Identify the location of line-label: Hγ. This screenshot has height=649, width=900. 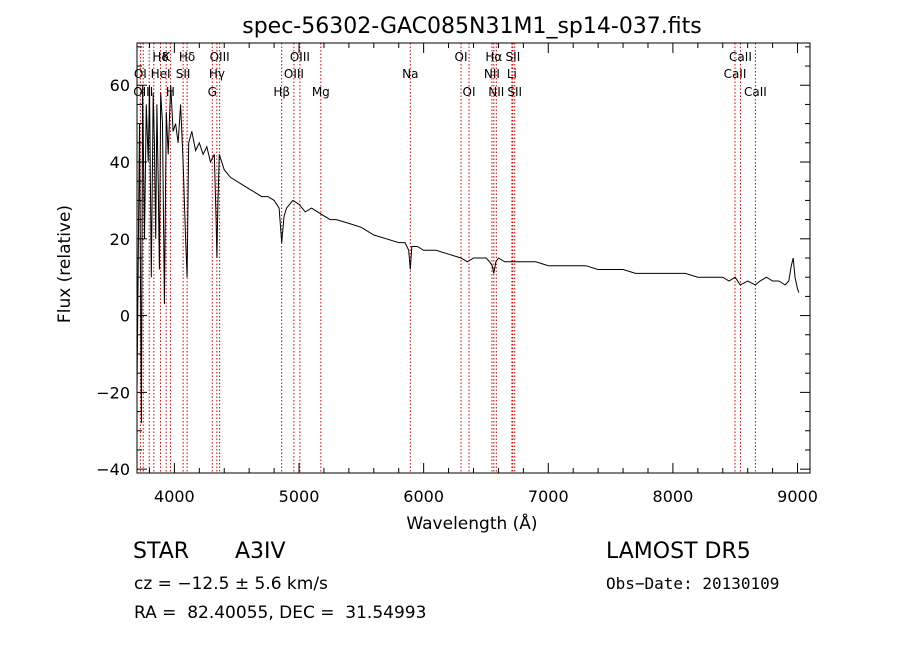
(217, 74).